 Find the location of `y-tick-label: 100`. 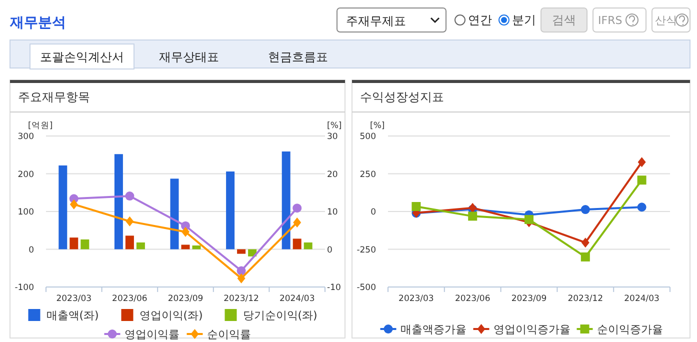

y-tick-label: 100 is located at coordinates (26, 213).